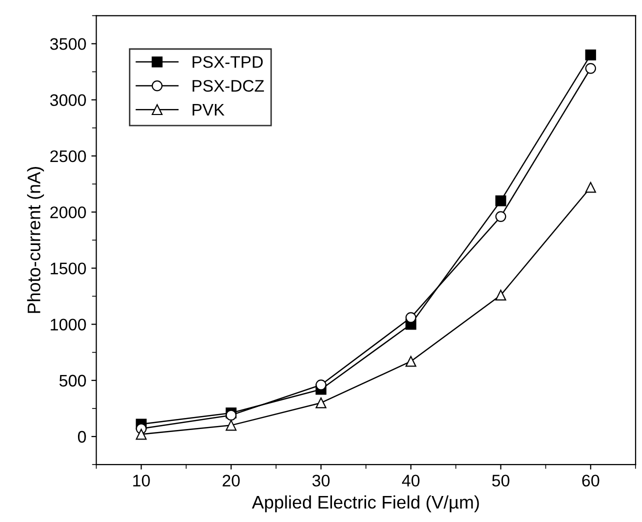 The image size is (642, 522). Describe the element at coordinates (68, 44) in the screenshot. I see `y-tick-label: 3500` at that location.